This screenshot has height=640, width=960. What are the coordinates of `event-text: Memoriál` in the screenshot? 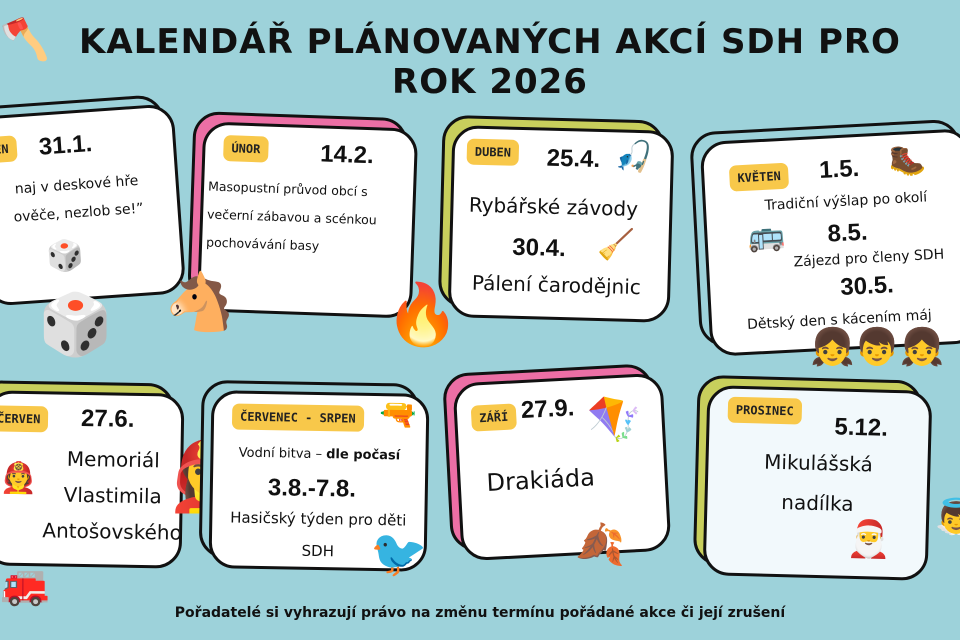 It's located at (113, 459).